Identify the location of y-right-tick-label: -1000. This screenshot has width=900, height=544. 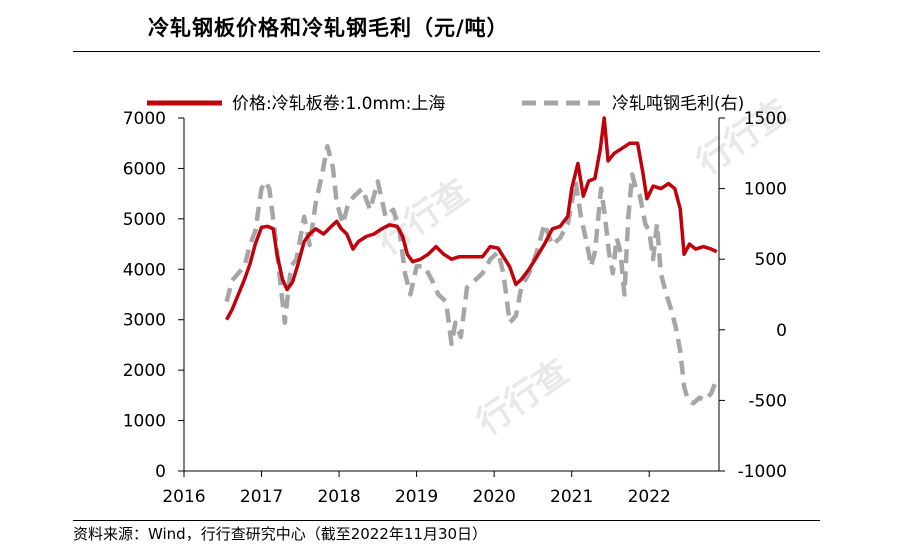
(762, 472).